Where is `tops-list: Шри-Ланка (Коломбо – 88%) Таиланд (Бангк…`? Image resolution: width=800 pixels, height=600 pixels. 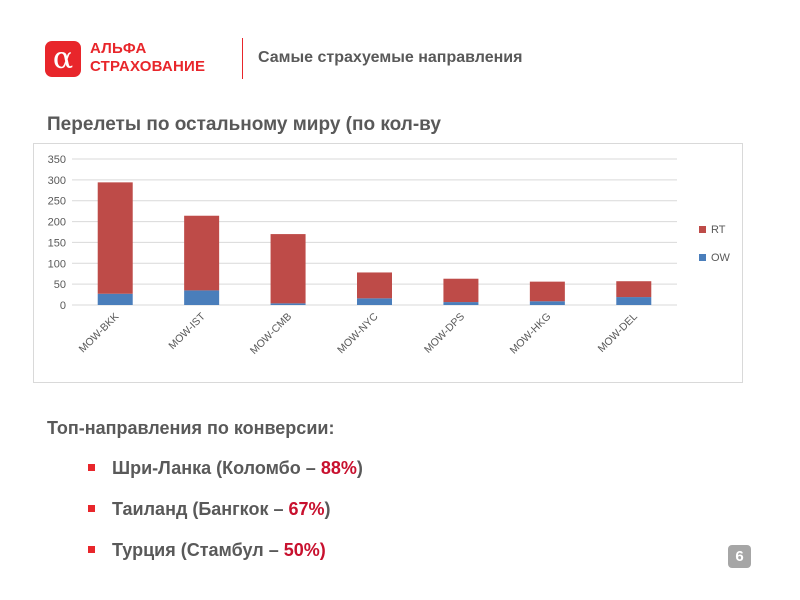
tops-list: Шри-Ланка (Коломбо – 88%) Таиланд (Бангк… is located at coordinates (225, 511).